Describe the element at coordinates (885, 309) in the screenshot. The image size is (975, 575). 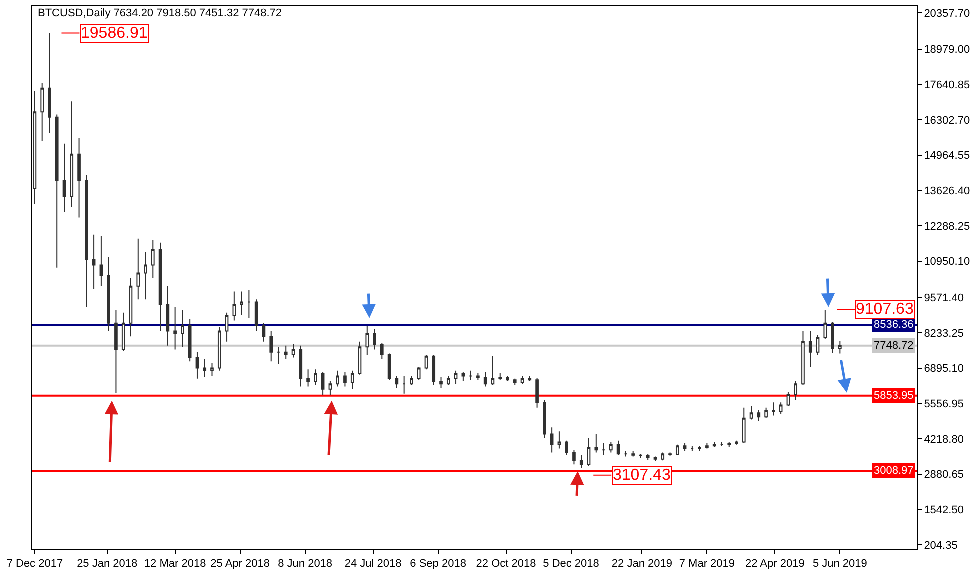
I see `annotation: 9107.63` at that location.